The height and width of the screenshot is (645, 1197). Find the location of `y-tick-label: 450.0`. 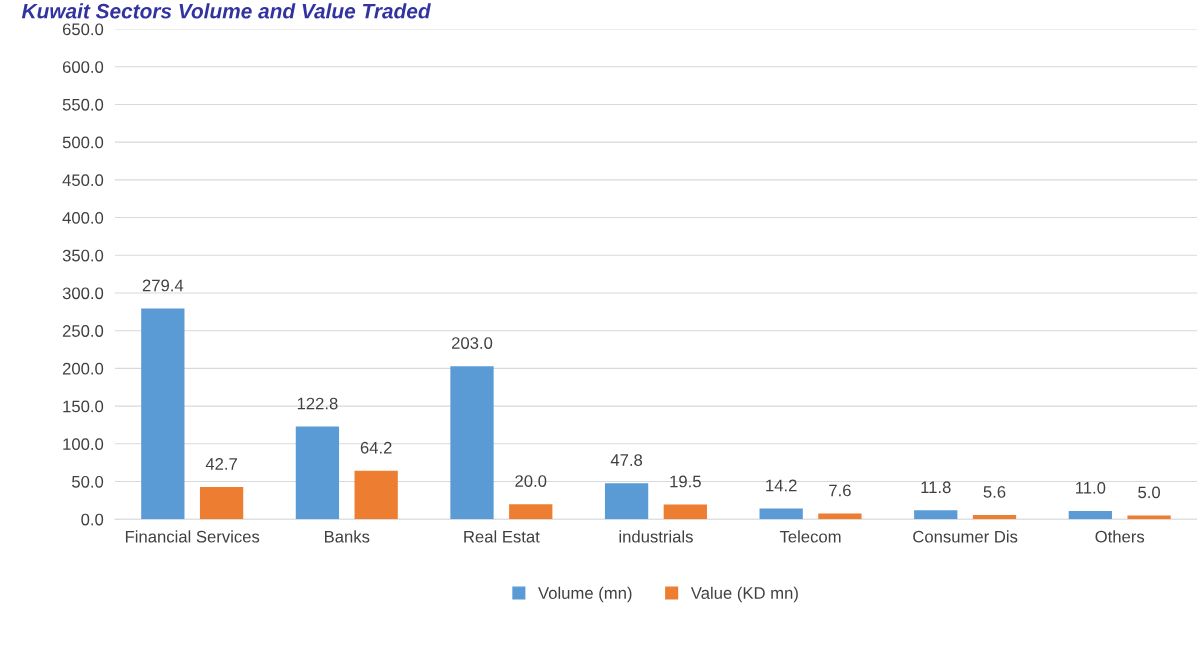

y-tick-label: 450.0 is located at coordinates (83, 180).